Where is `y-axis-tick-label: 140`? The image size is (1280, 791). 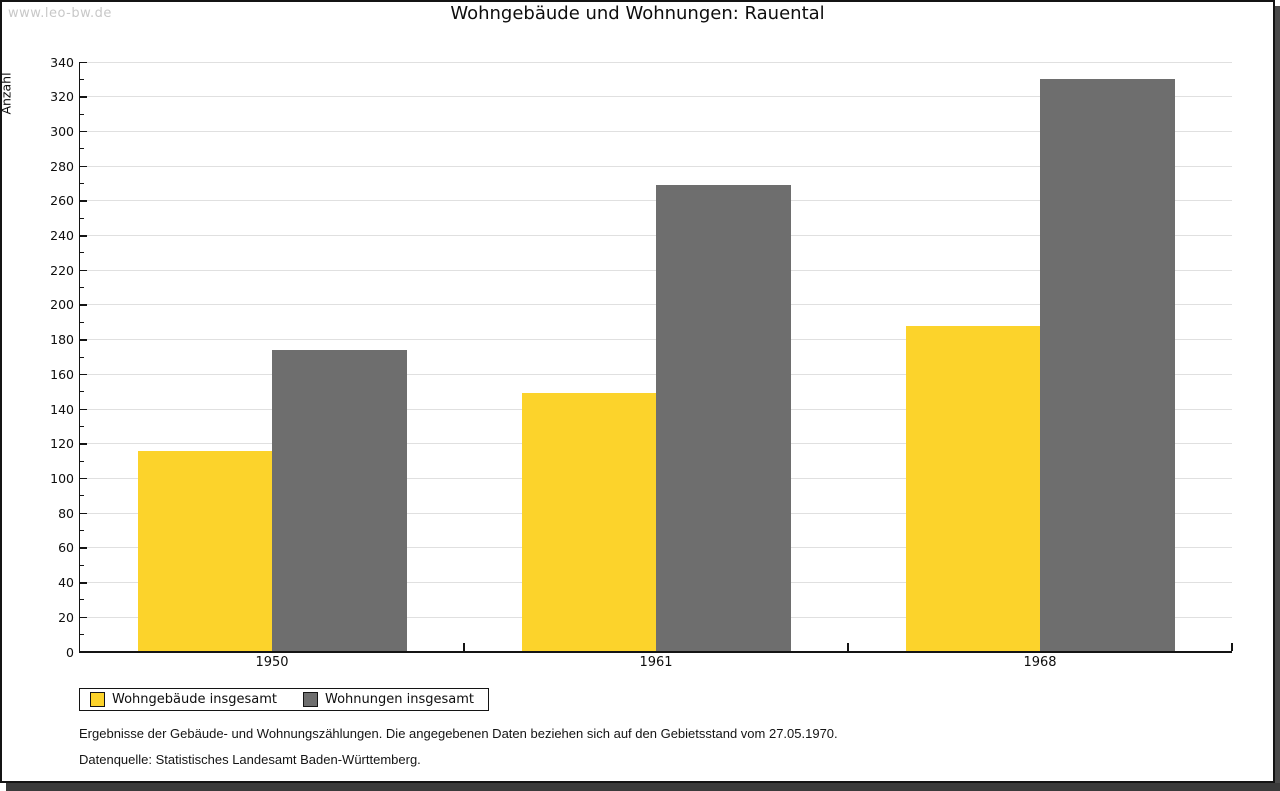 y-axis-tick-label: 140 is located at coordinates (62, 409).